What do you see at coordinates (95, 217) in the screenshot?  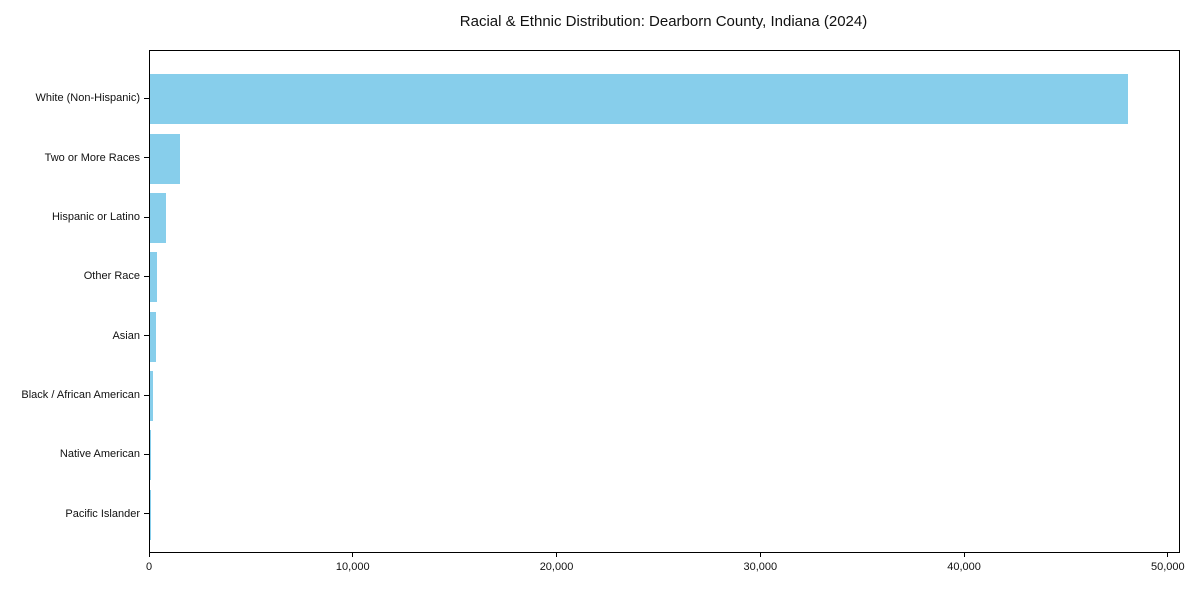 I see `category-label: Hispanic or Latino` at bounding box center [95, 217].